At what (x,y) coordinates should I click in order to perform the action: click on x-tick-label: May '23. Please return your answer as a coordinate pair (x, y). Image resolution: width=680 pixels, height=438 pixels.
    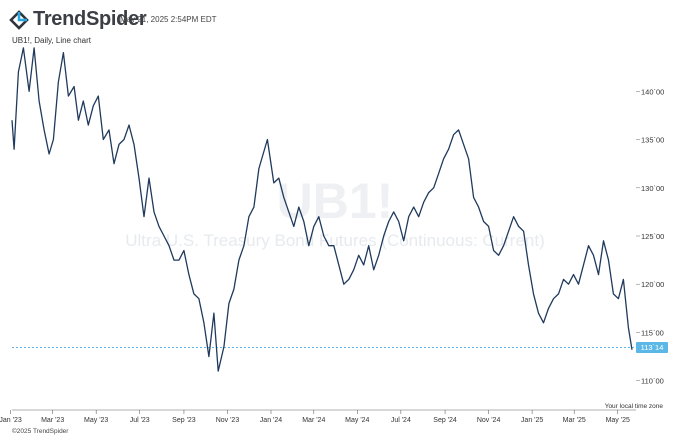
    Looking at the image, I should click on (96, 420).